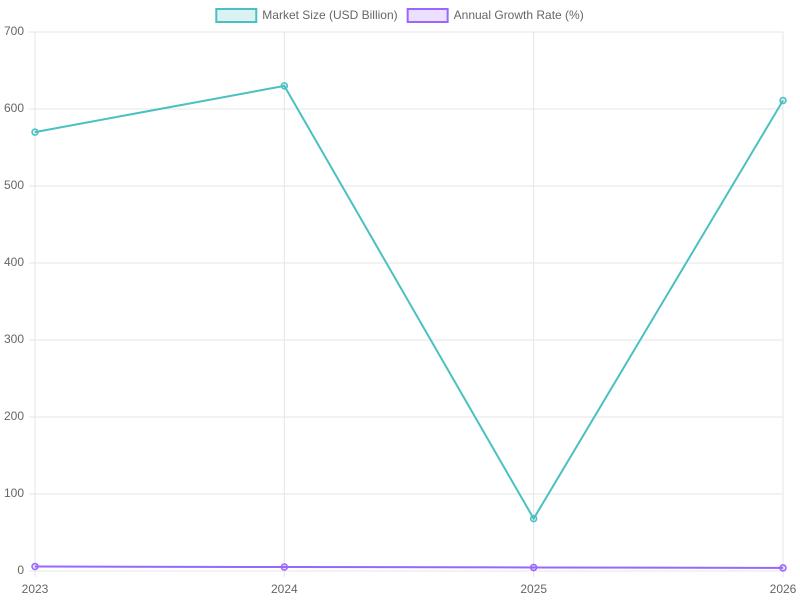 The image size is (800, 600). What do you see at coordinates (20, 570) in the screenshot?
I see `y-tick-label: 0` at bounding box center [20, 570].